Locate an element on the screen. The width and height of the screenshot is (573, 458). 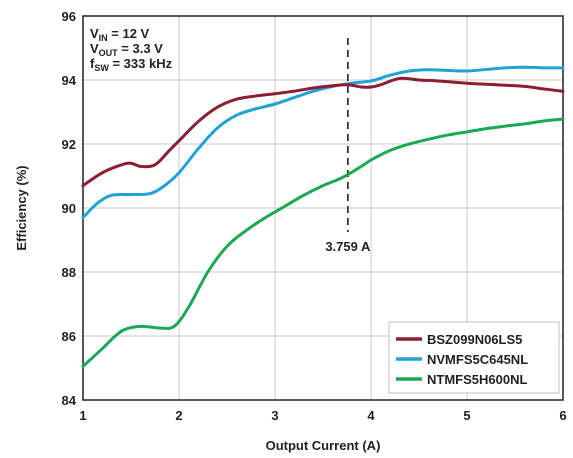
x-tick-label: 5 is located at coordinates (466, 415).